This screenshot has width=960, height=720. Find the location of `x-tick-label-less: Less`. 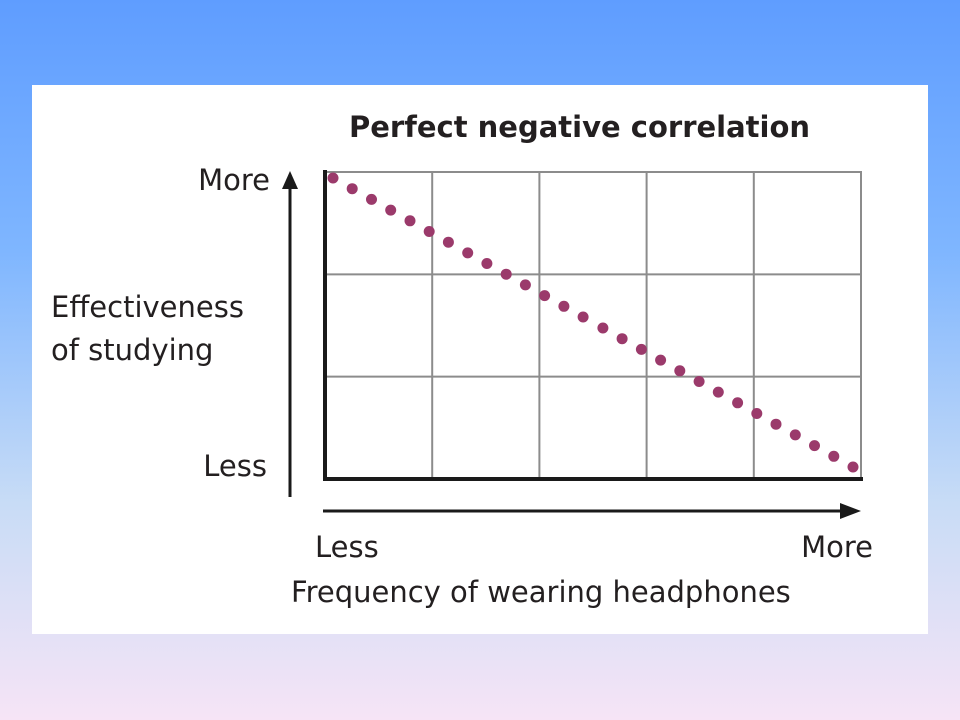

x-tick-label-less: Less is located at coordinates (347, 547).